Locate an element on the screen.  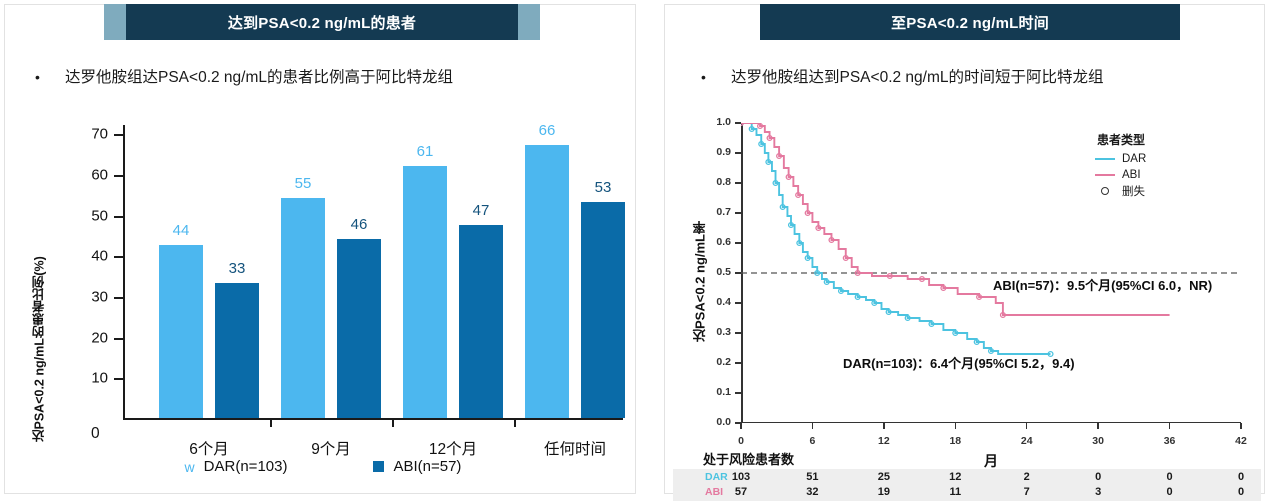
open-circle-marker-icon is located at coordinates (1105, 191).